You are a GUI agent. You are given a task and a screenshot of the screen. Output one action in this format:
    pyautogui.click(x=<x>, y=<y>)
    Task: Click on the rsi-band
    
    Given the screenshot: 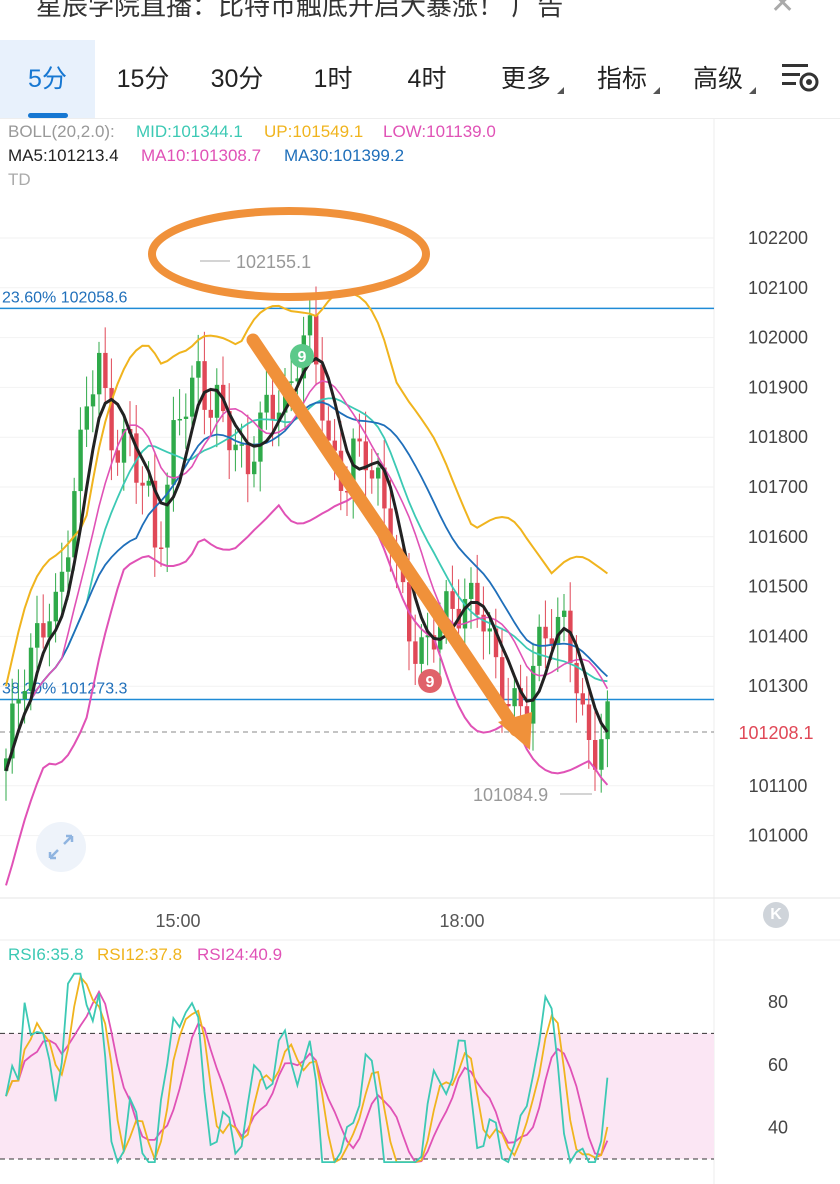 What is the action you would take?
    pyautogui.click(x=357, y=1096)
    